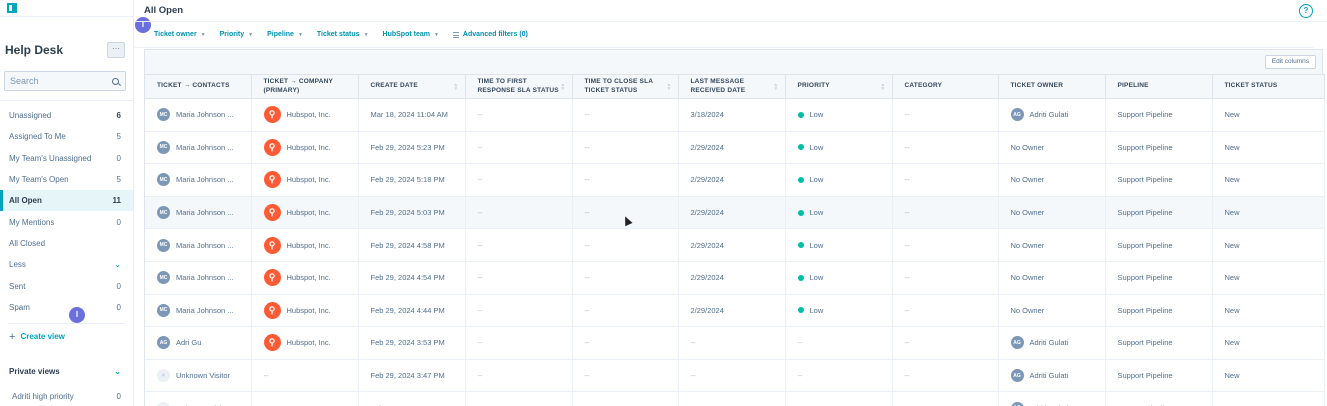 This screenshot has height=406, width=1327. What do you see at coordinates (198, 86) in the screenshot?
I see `column-header: TICKET → CONTACTS` at bounding box center [198, 86].